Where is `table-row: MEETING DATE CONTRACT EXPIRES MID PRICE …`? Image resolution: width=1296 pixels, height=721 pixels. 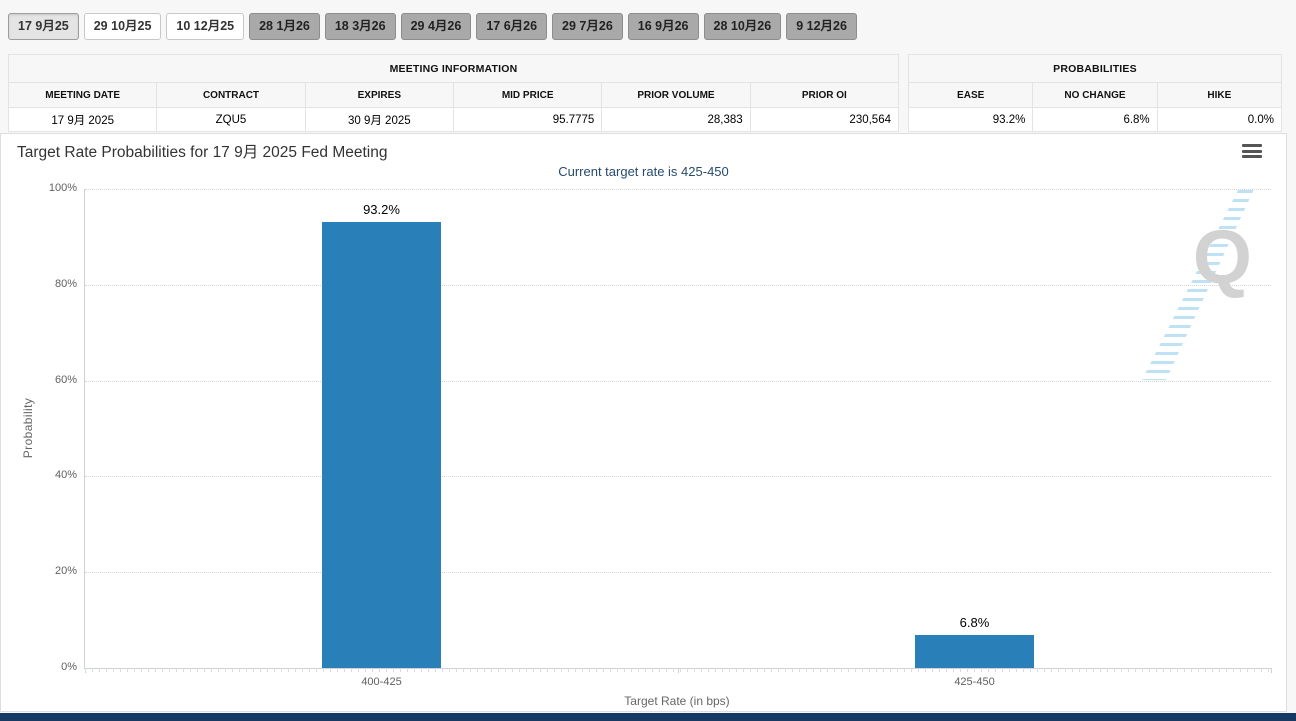
table-row: MEETING DATE CONTRACT EXPIRES MID PRICE … is located at coordinates (453, 95).